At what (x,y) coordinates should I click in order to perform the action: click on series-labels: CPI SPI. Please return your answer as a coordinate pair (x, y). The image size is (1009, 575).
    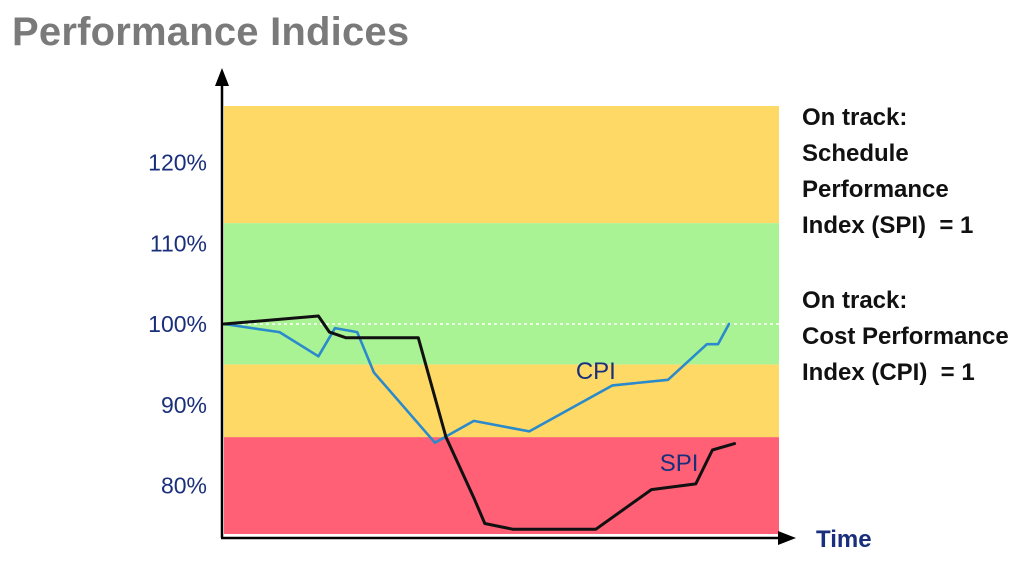
    Looking at the image, I should click on (637, 417).